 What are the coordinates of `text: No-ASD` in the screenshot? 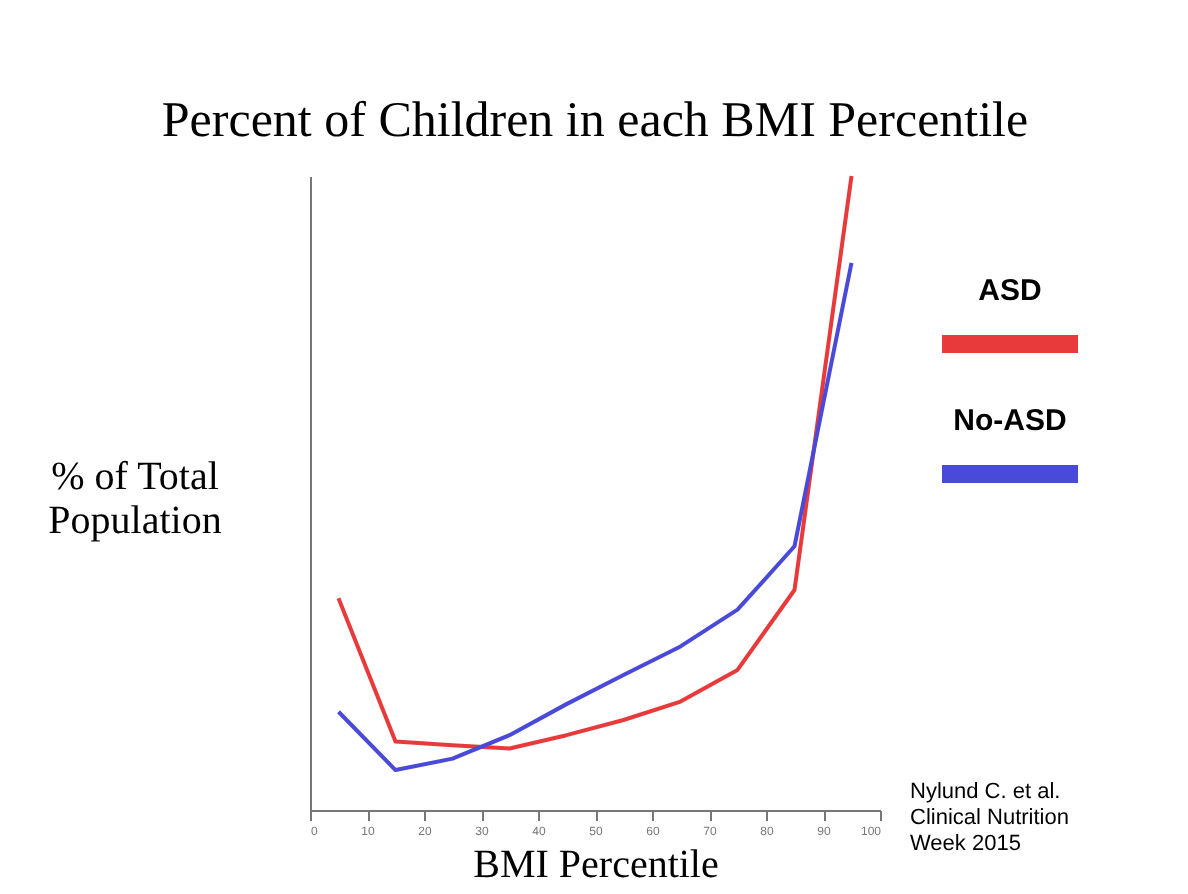 It's located at (1010, 421).